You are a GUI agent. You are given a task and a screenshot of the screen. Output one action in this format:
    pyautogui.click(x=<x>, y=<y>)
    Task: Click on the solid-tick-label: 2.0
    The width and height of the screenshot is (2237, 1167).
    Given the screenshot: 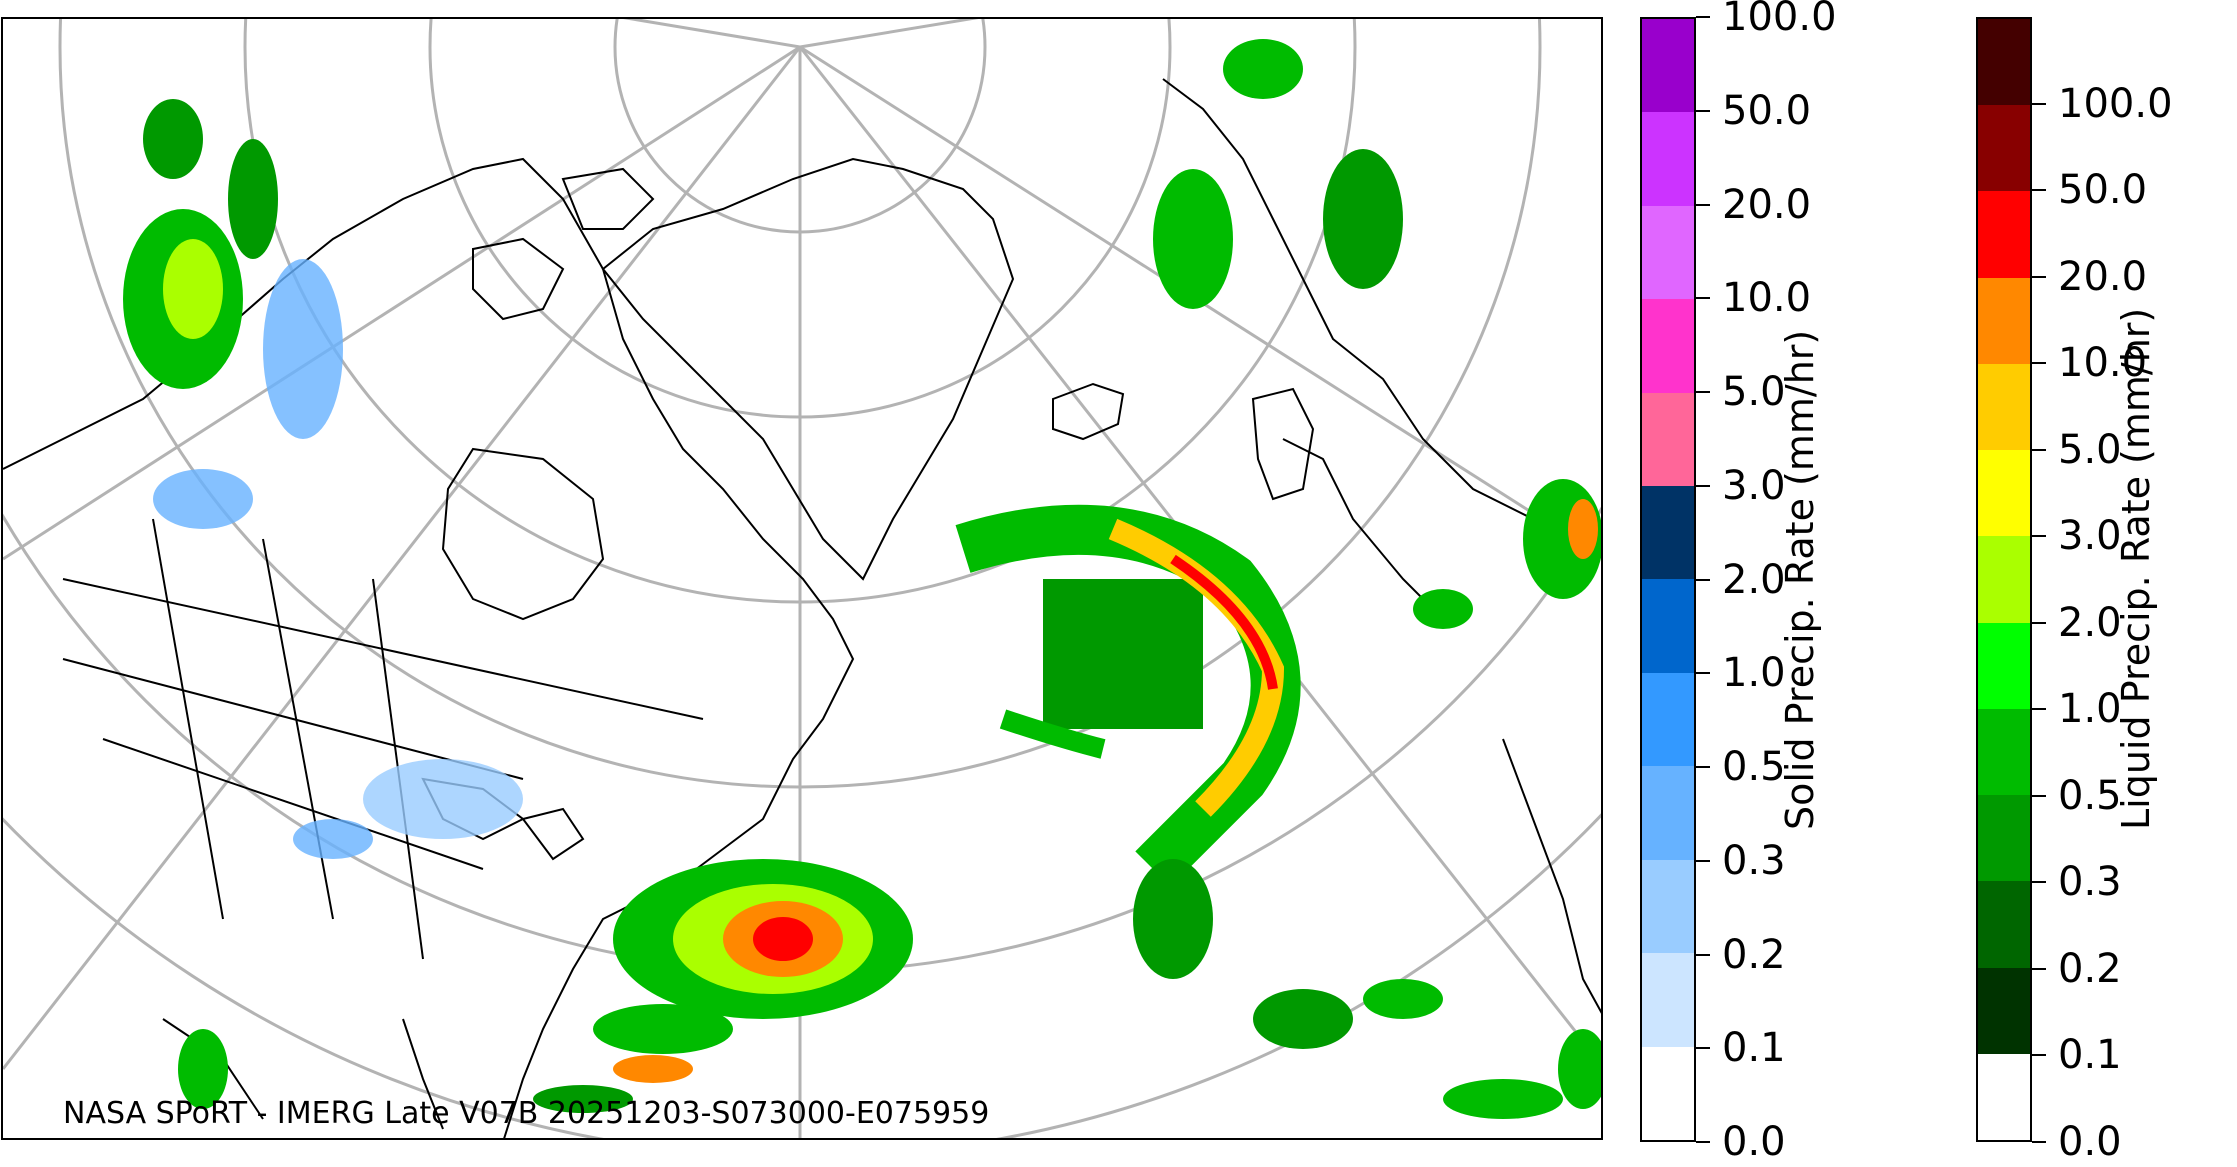 What is the action you would take?
    pyautogui.click(x=1754, y=579)
    